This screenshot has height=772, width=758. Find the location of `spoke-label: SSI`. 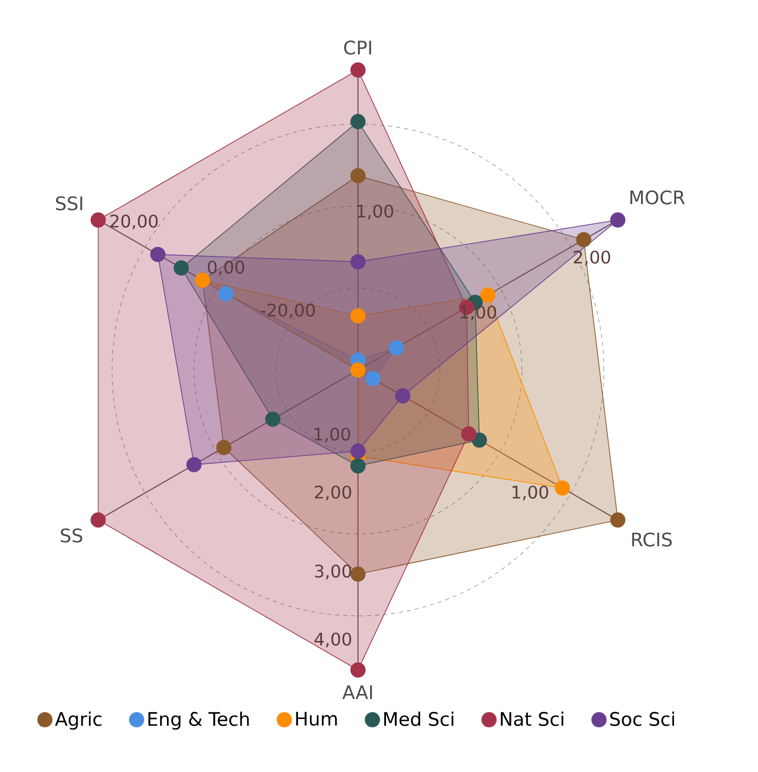

spoke-label: SSI is located at coordinates (69, 203).